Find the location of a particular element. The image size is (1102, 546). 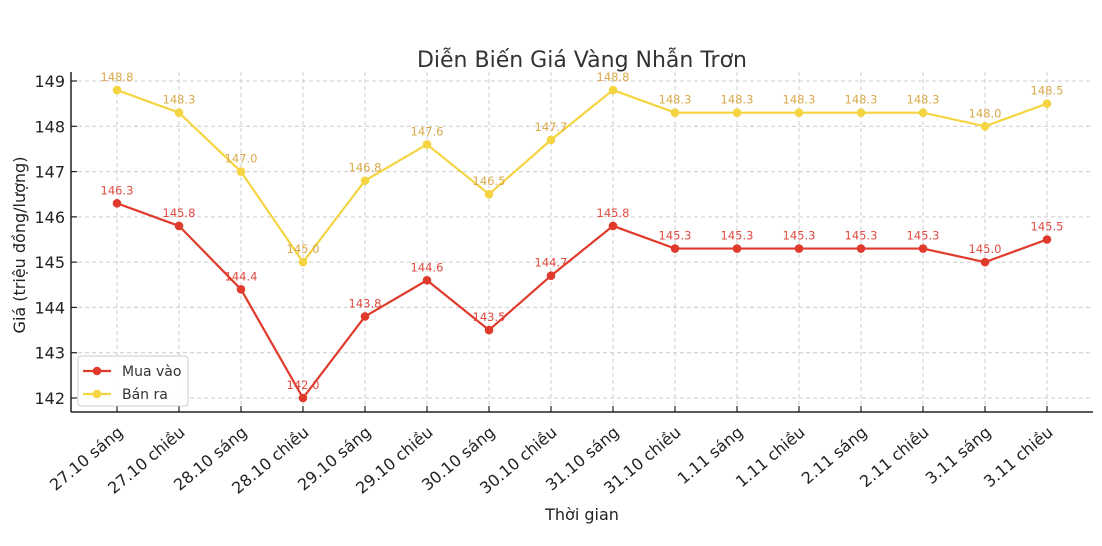

x-axis-label: Thời gian is located at coordinates (581, 514).